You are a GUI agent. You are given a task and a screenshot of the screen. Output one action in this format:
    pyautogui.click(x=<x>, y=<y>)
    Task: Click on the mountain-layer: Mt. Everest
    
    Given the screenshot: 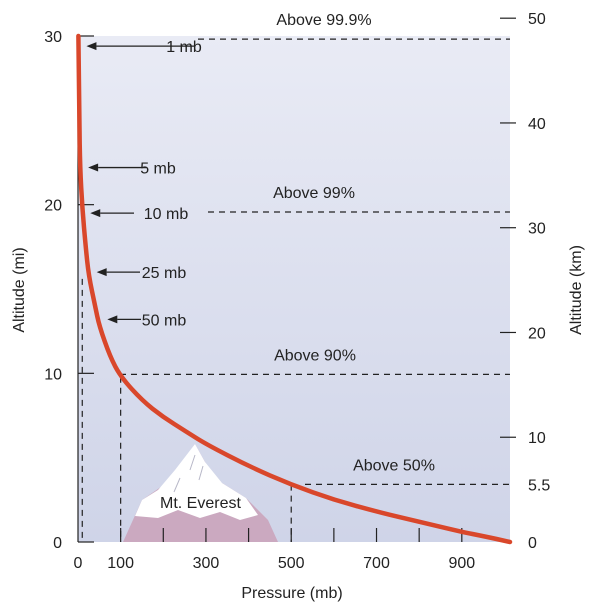 What is the action you would take?
    pyautogui.click(x=200, y=493)
    